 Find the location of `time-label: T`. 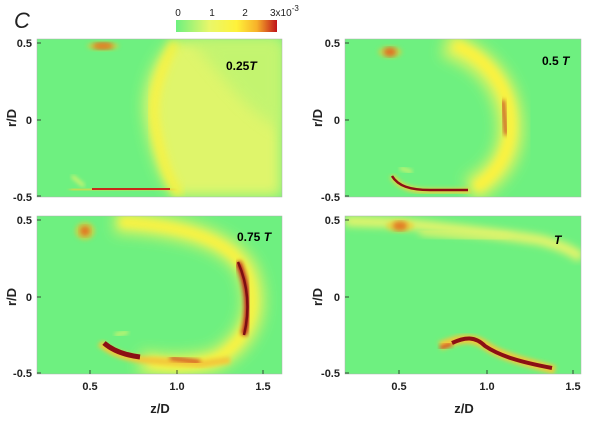

time-label: T is located at coordinates (558, 240).